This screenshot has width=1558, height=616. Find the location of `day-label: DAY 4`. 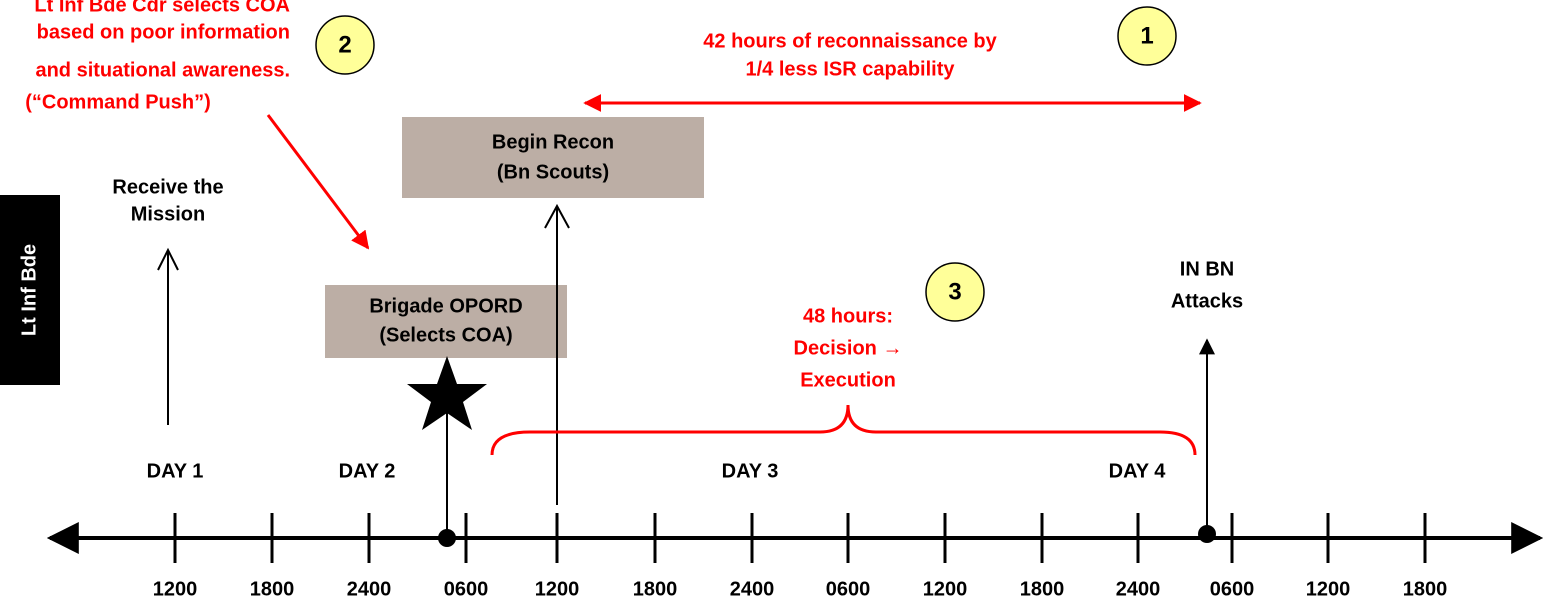

day-label: DAY 4 is located at coordinates (1138, 471).